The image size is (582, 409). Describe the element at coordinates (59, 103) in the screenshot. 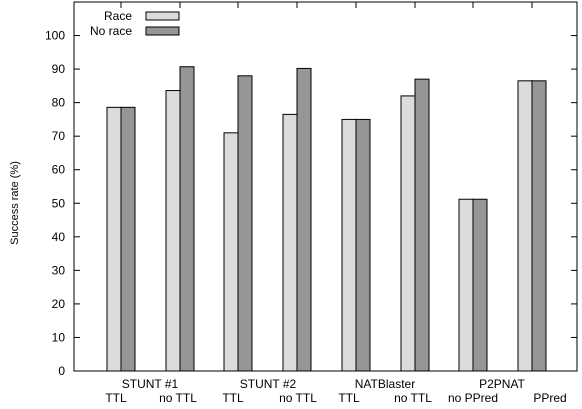

I see `y-tick-label: 80` at that location.